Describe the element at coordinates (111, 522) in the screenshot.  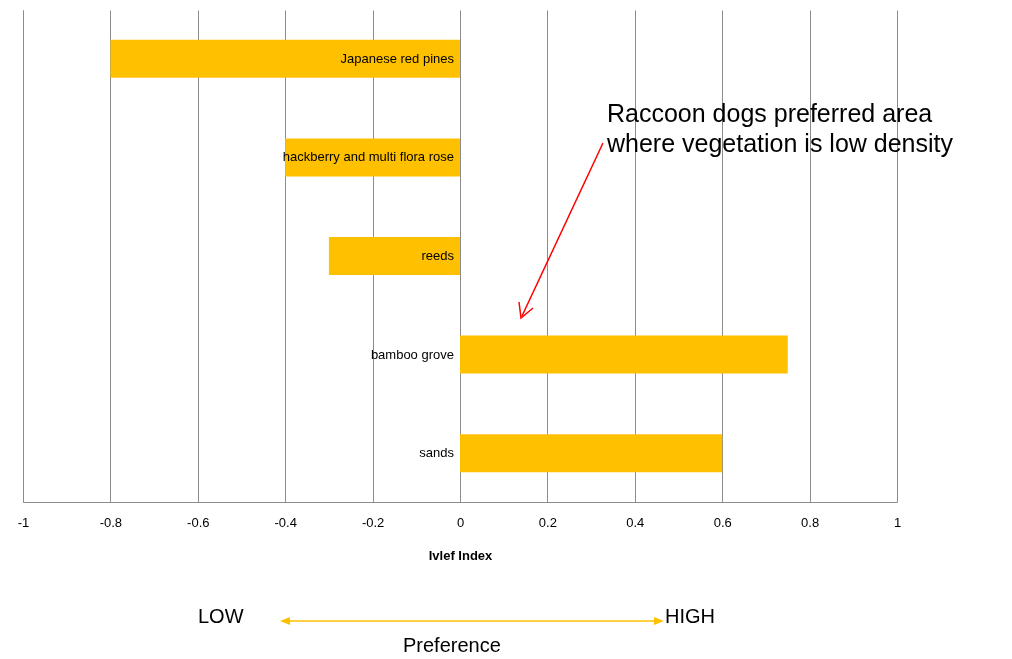
I see `x-tick-label: -0.8` at that location.